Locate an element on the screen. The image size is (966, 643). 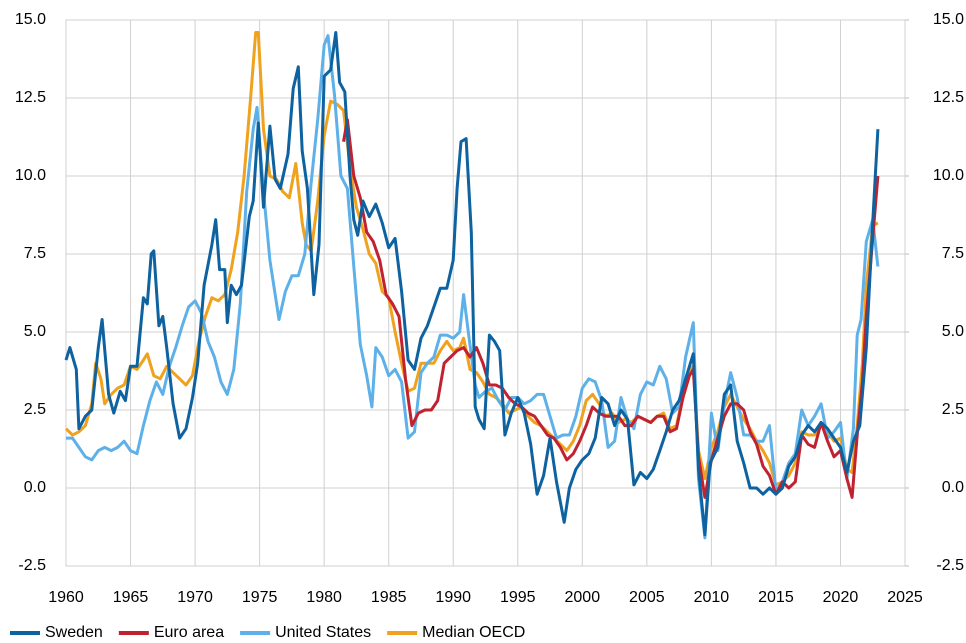
y-tick-label: 12.5 is located at coordinates (30, 97).